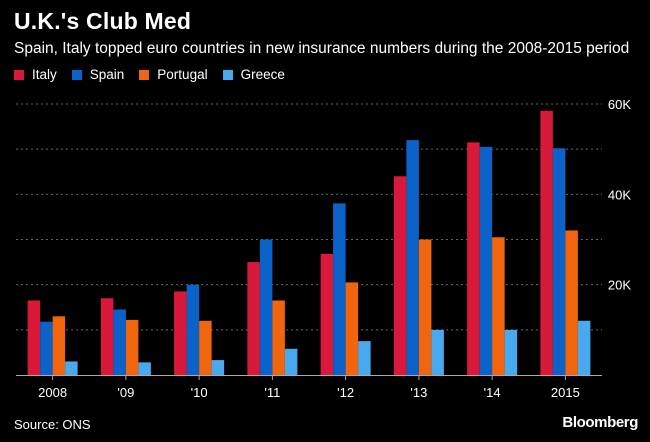 This screenshot has width=650, height=442. What do you see at coordinates (272, 392) in the screenshot?
I see `x-tick-label: '11` at bounding box center [272, 392].